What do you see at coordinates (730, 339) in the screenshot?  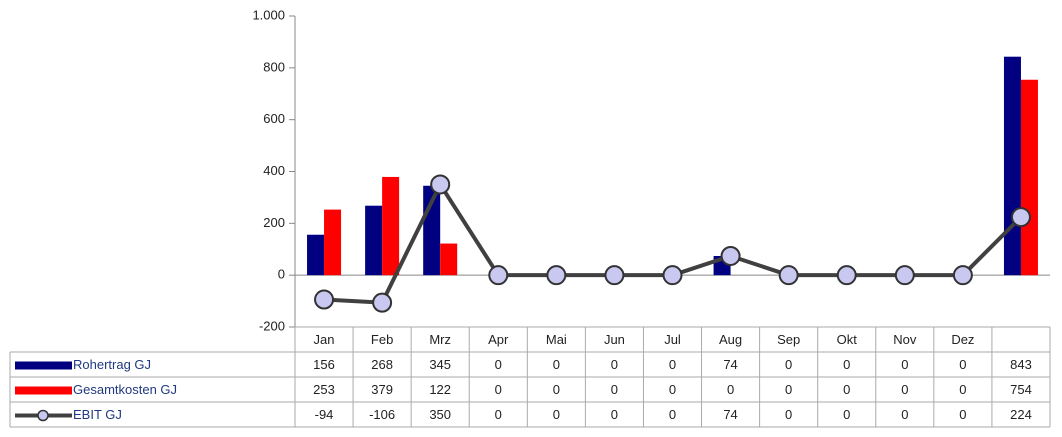 I see `x-tick-label: Aug` at bounding box center [730, 339].